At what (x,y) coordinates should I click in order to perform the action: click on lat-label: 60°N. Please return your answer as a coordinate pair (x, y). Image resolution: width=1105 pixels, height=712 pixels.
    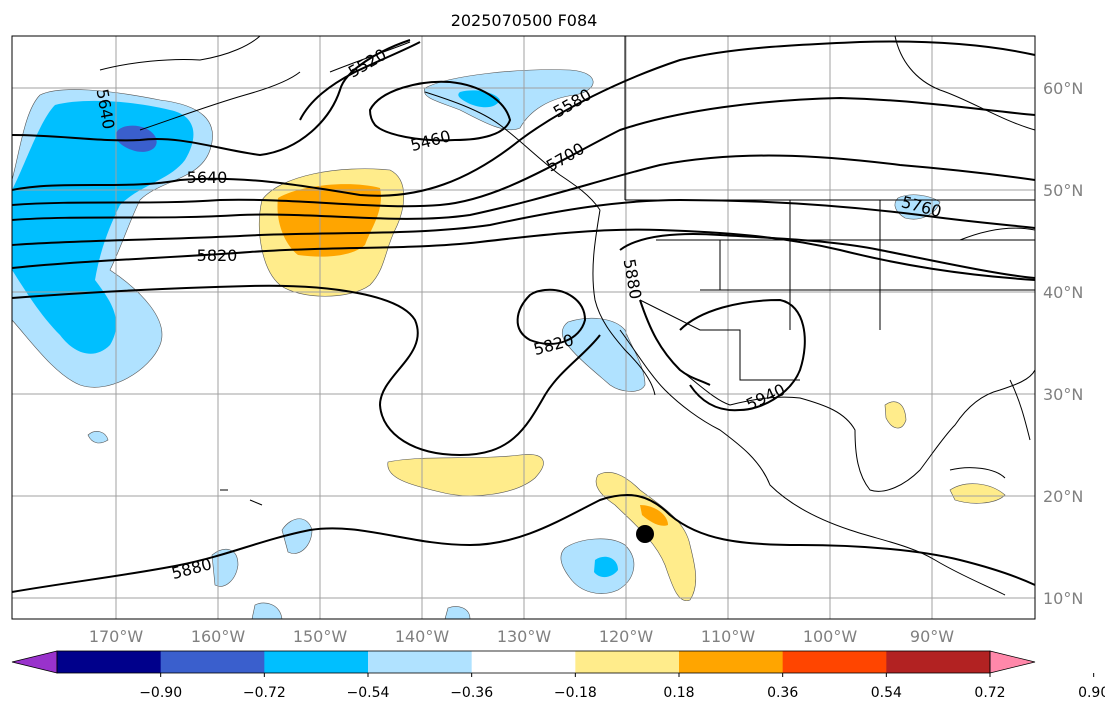
    Looking at the image, I should click on (1063, 88).